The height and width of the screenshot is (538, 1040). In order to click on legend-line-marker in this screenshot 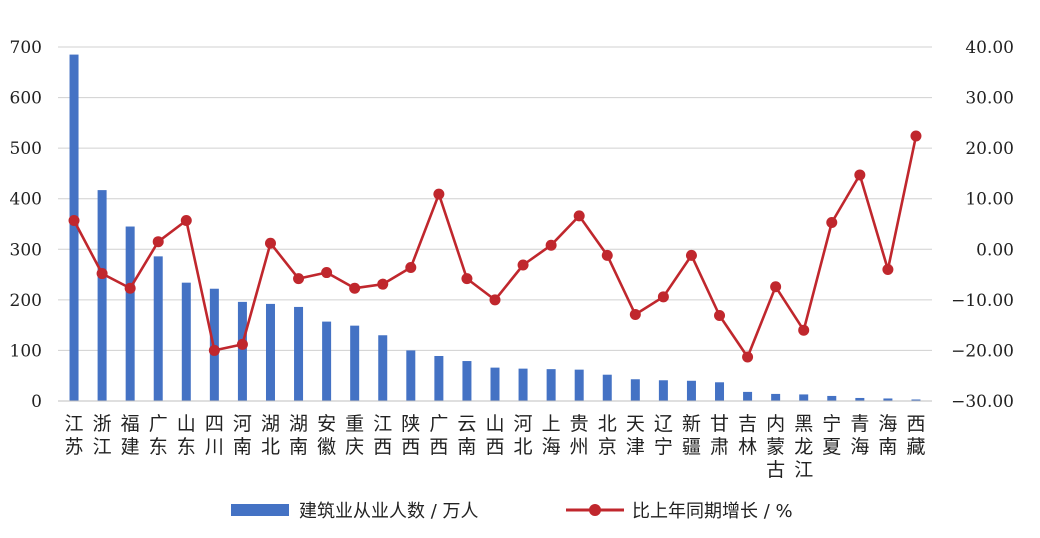, I will do `click(595, 510)`.